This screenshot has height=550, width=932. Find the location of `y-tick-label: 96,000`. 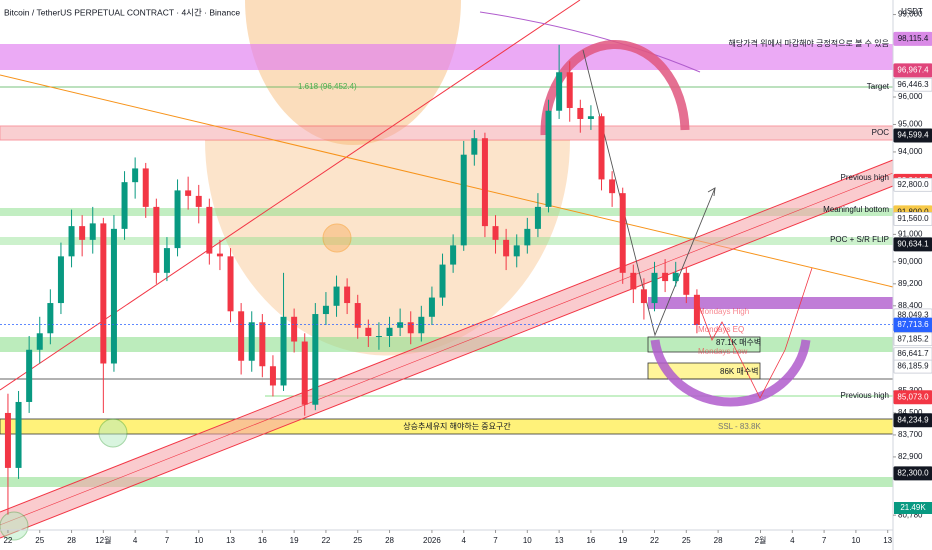

y-tick-label: 96,000 is located at coordinates (910, 96).